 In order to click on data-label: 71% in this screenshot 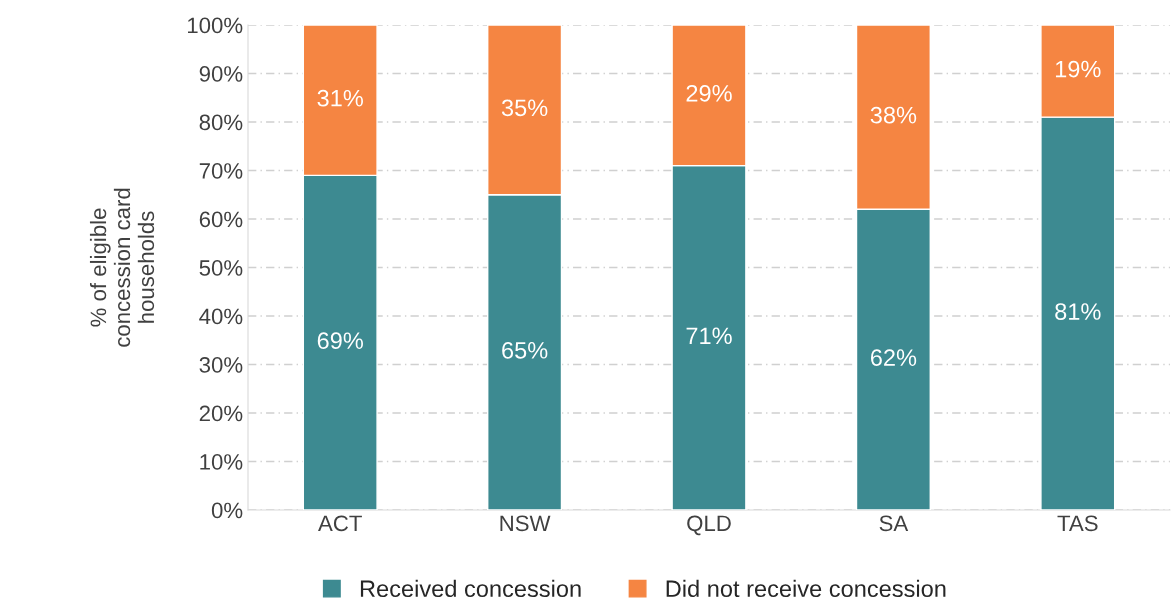, I will do `click(709, 336)`.